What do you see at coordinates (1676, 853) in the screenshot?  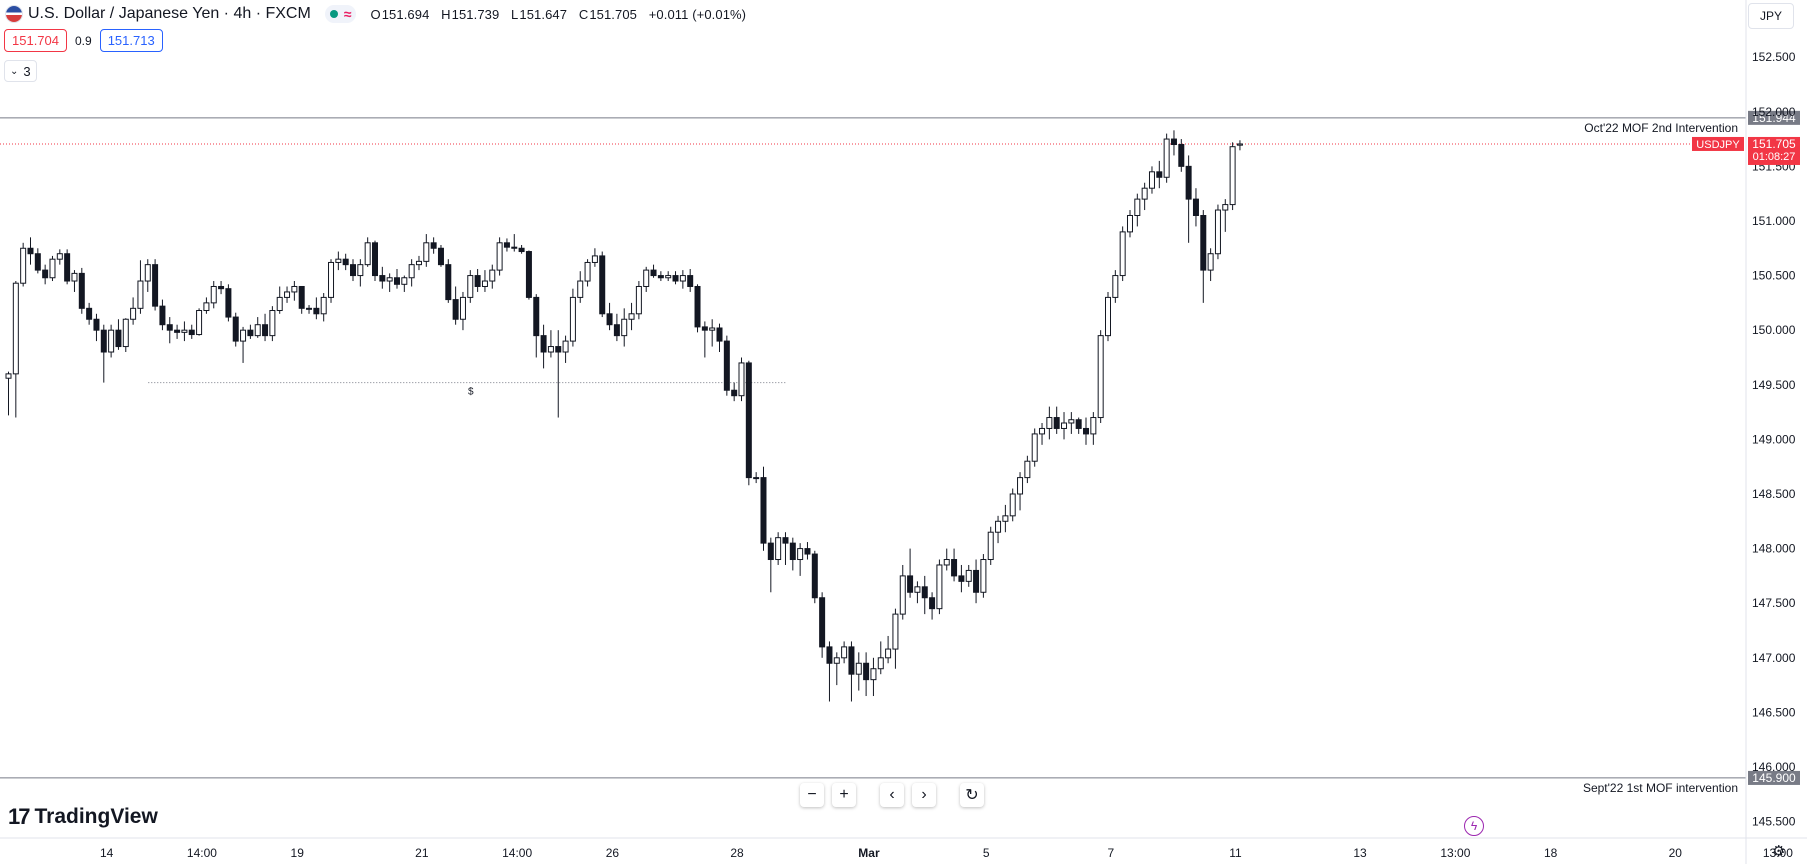 I see `x-tick-label: 20` at bounding box center [1676, 853].